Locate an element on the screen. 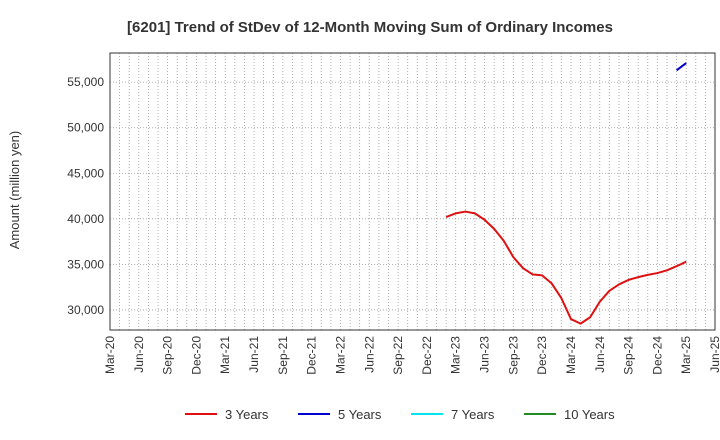 This screenshot has width=720, height=440. y-tick-label: 35,000 is located at coordinates (85, 264).